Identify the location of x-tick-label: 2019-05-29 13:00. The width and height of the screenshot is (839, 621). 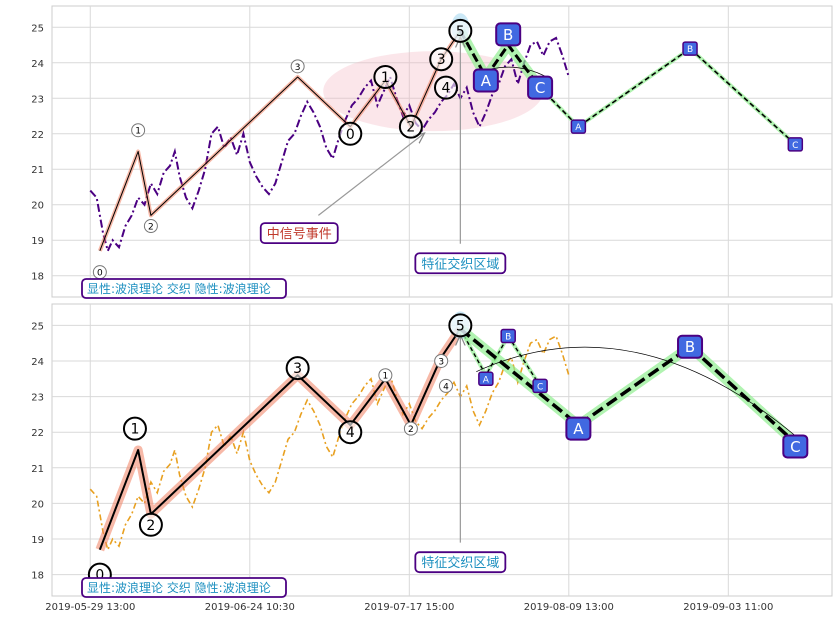
(90, 607).